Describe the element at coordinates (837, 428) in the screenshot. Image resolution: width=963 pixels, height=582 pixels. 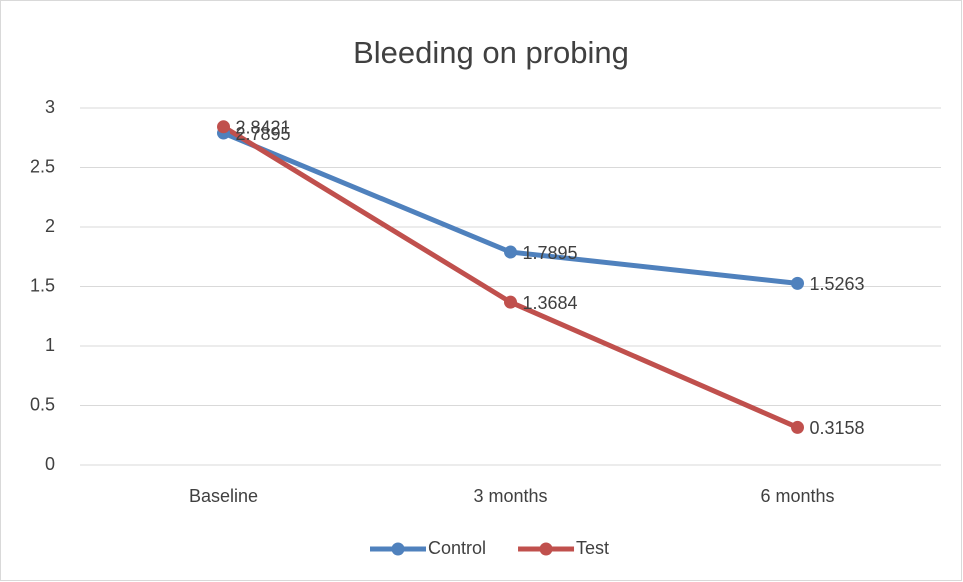
I see `data-label: 0.3158` at that location.